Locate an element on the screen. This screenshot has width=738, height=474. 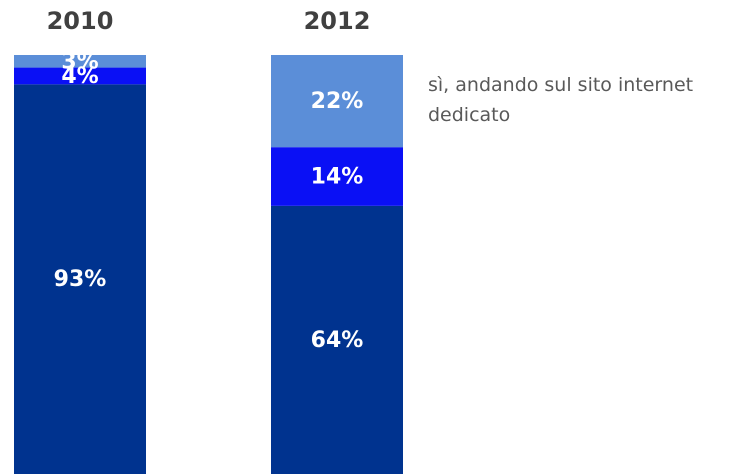
legend-label: sì, andando sul sito internet dedicato is located at coordinates (561, 100).